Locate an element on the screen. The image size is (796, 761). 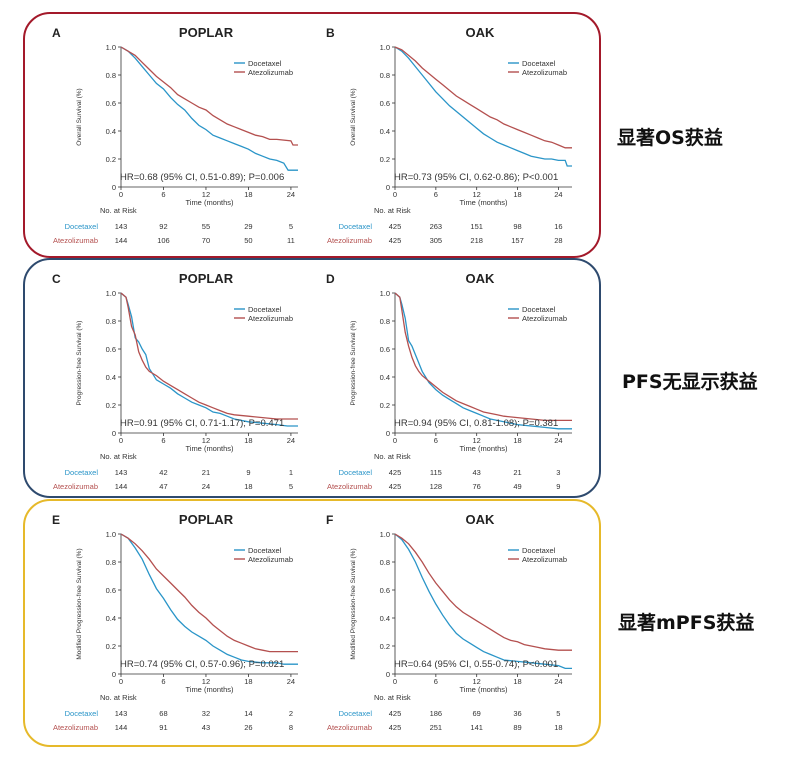
risk-value: 28 is located at coordinates (558, 240).